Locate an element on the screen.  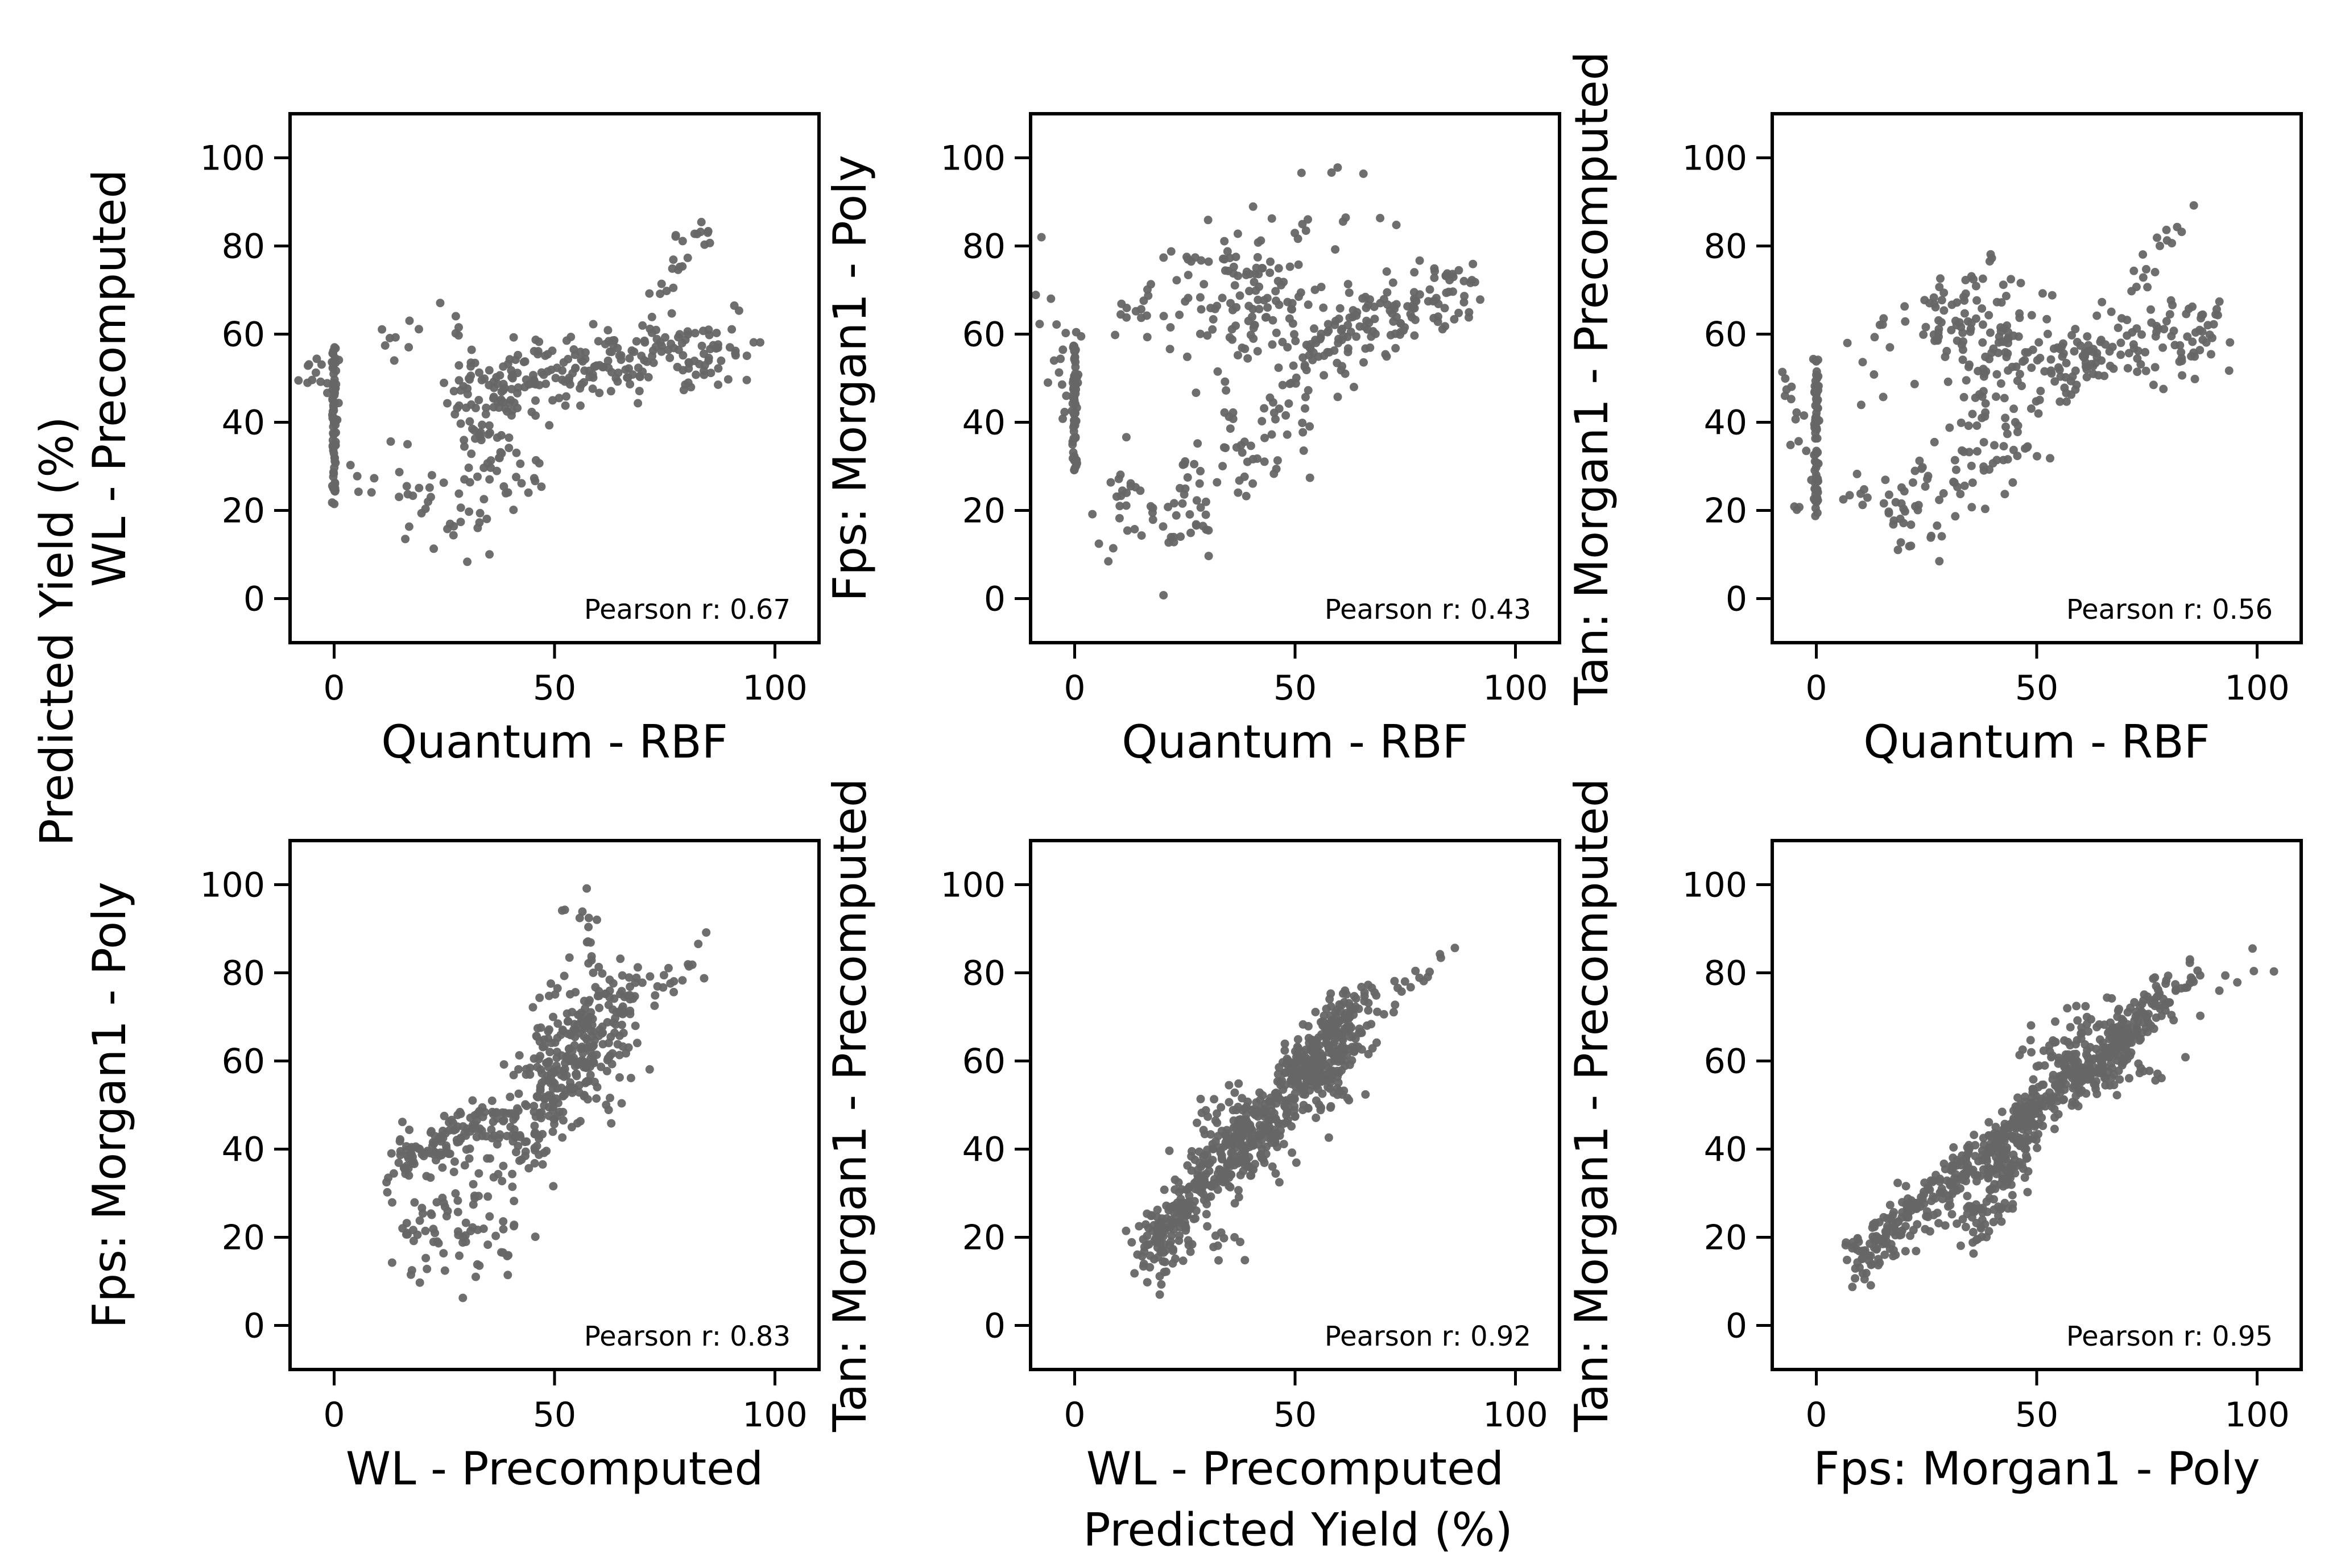
y-tick-label: 100 is located at coordinates (973, 885).